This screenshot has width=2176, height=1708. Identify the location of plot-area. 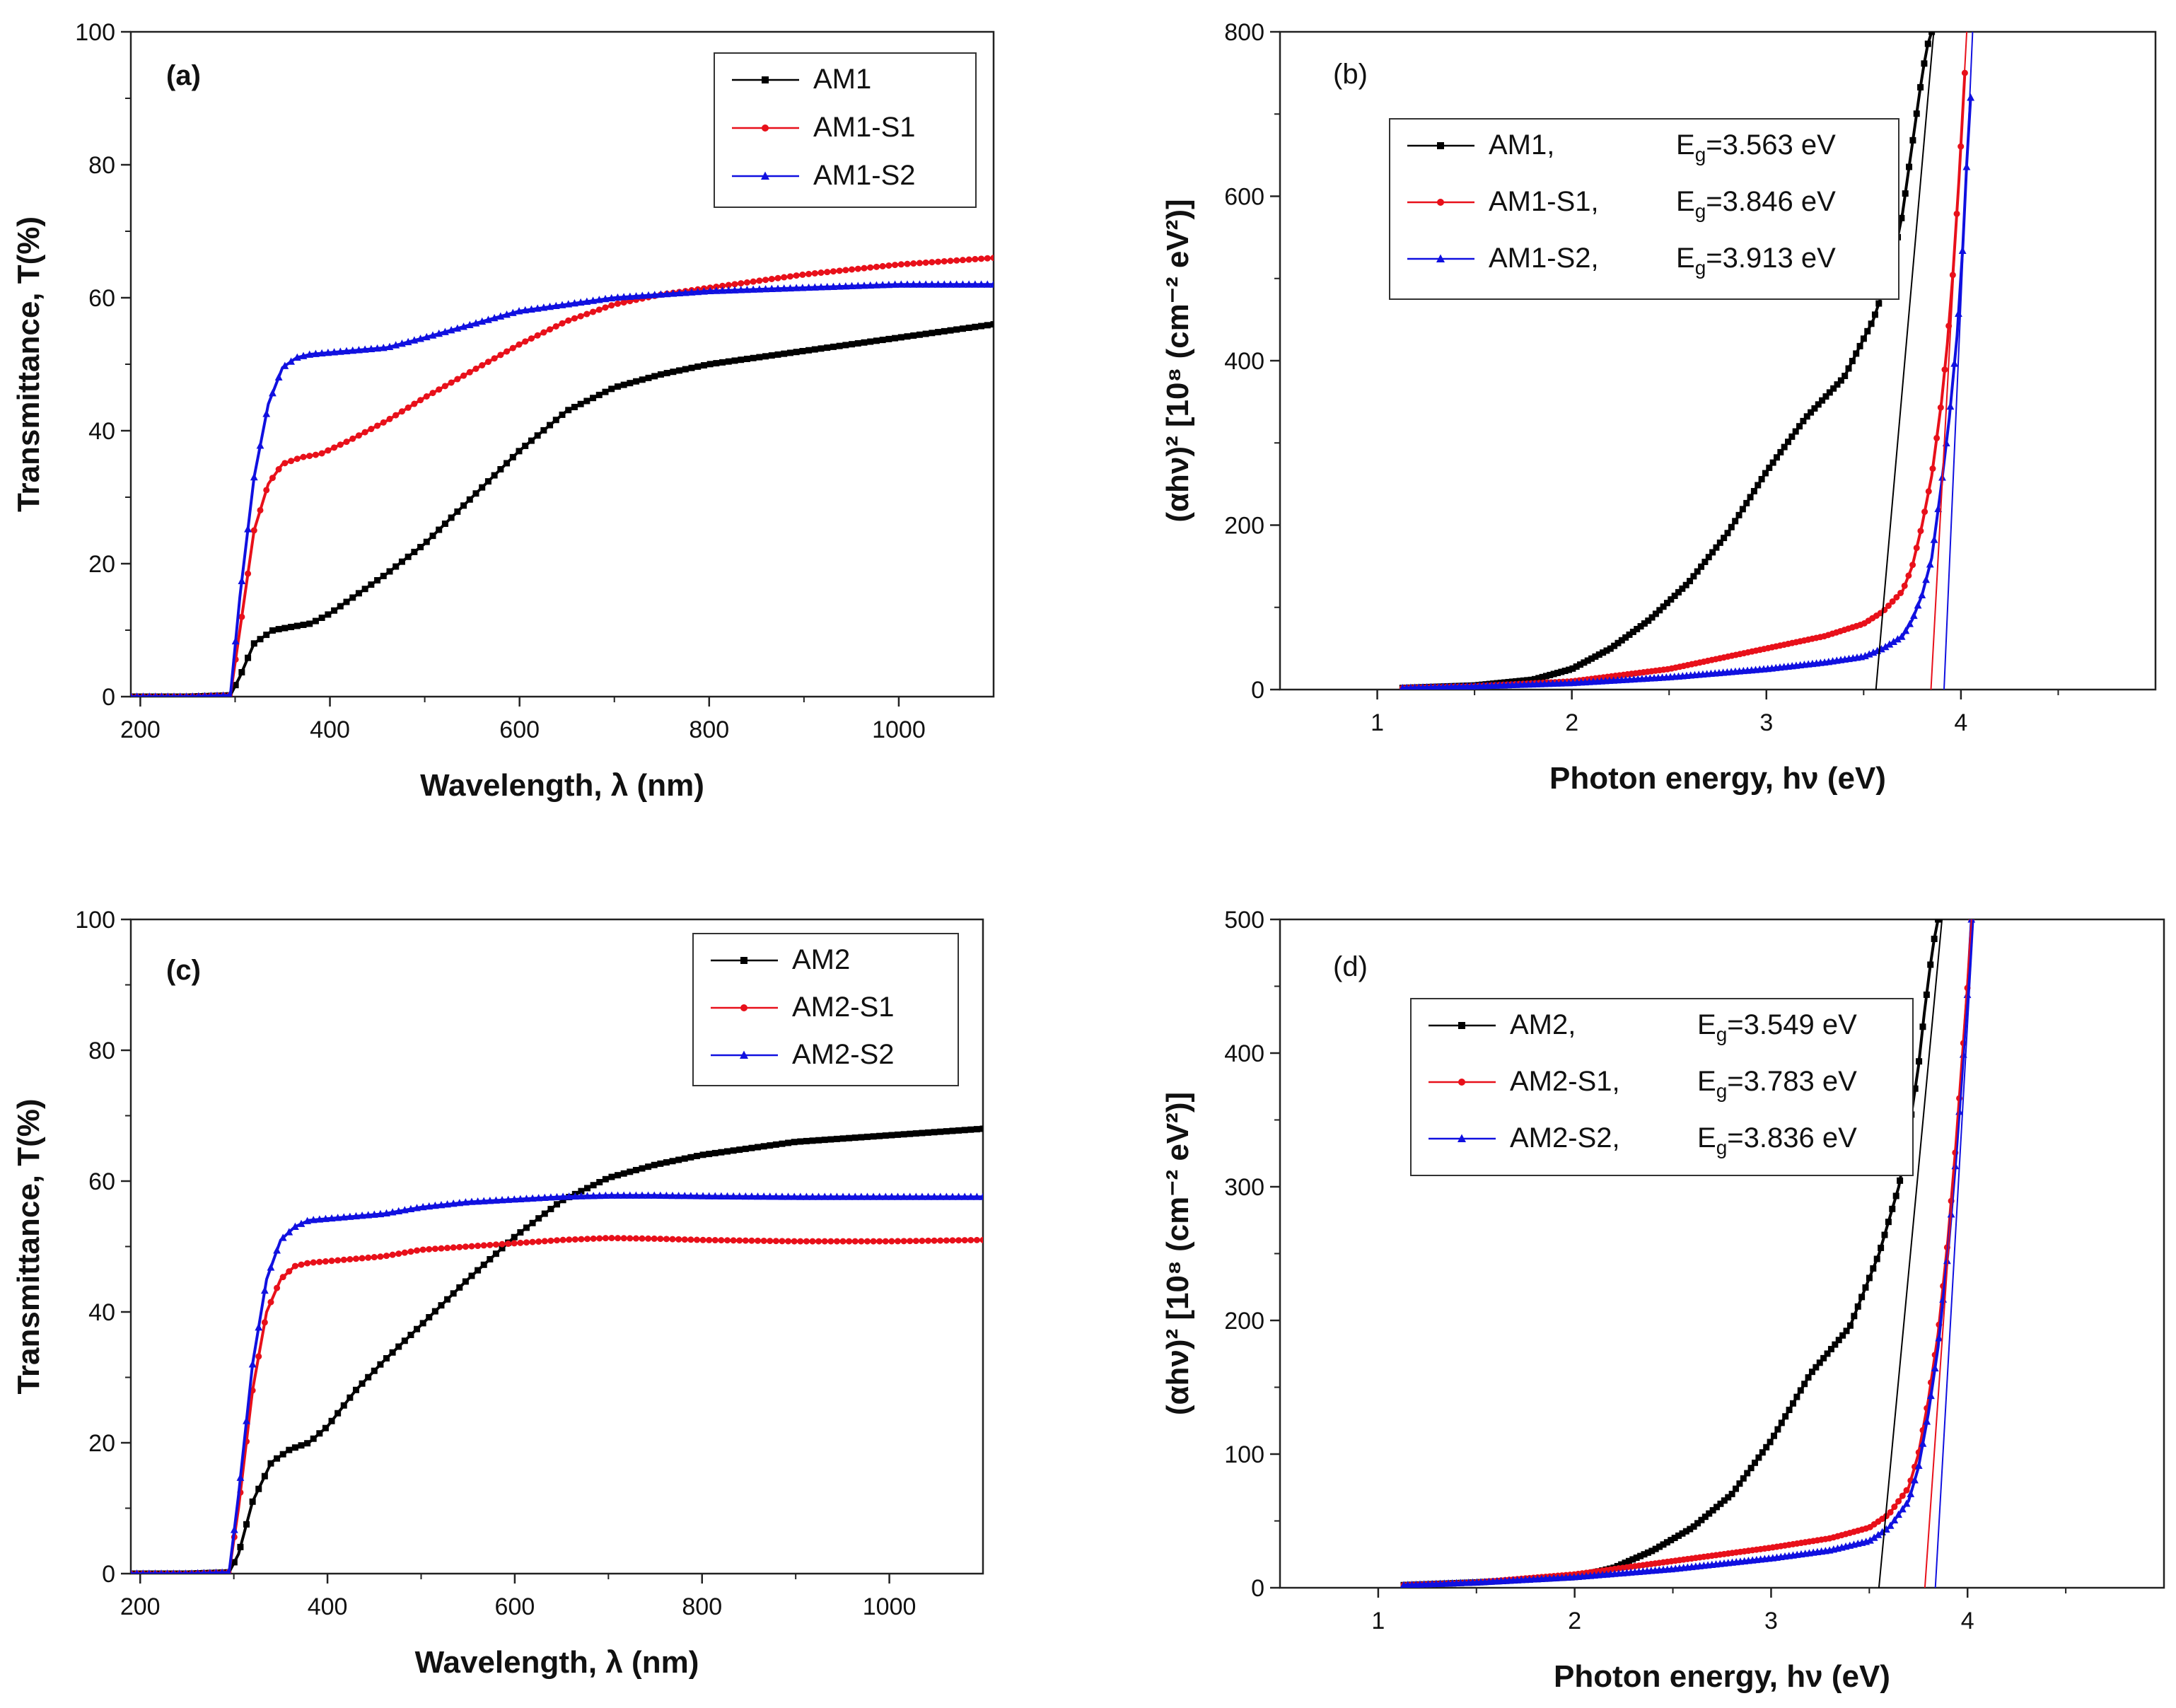
(1687, 361).